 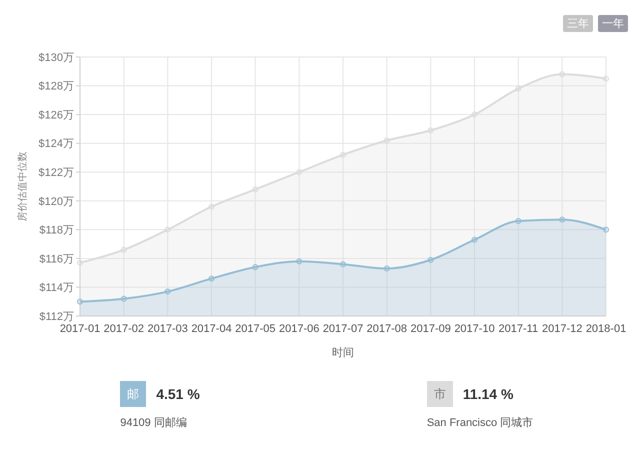 What do you see at coordinates (480, 423) in the screenshot?
I see `legend-label: San Francisco 同城市` at bounding box center [480, 423].